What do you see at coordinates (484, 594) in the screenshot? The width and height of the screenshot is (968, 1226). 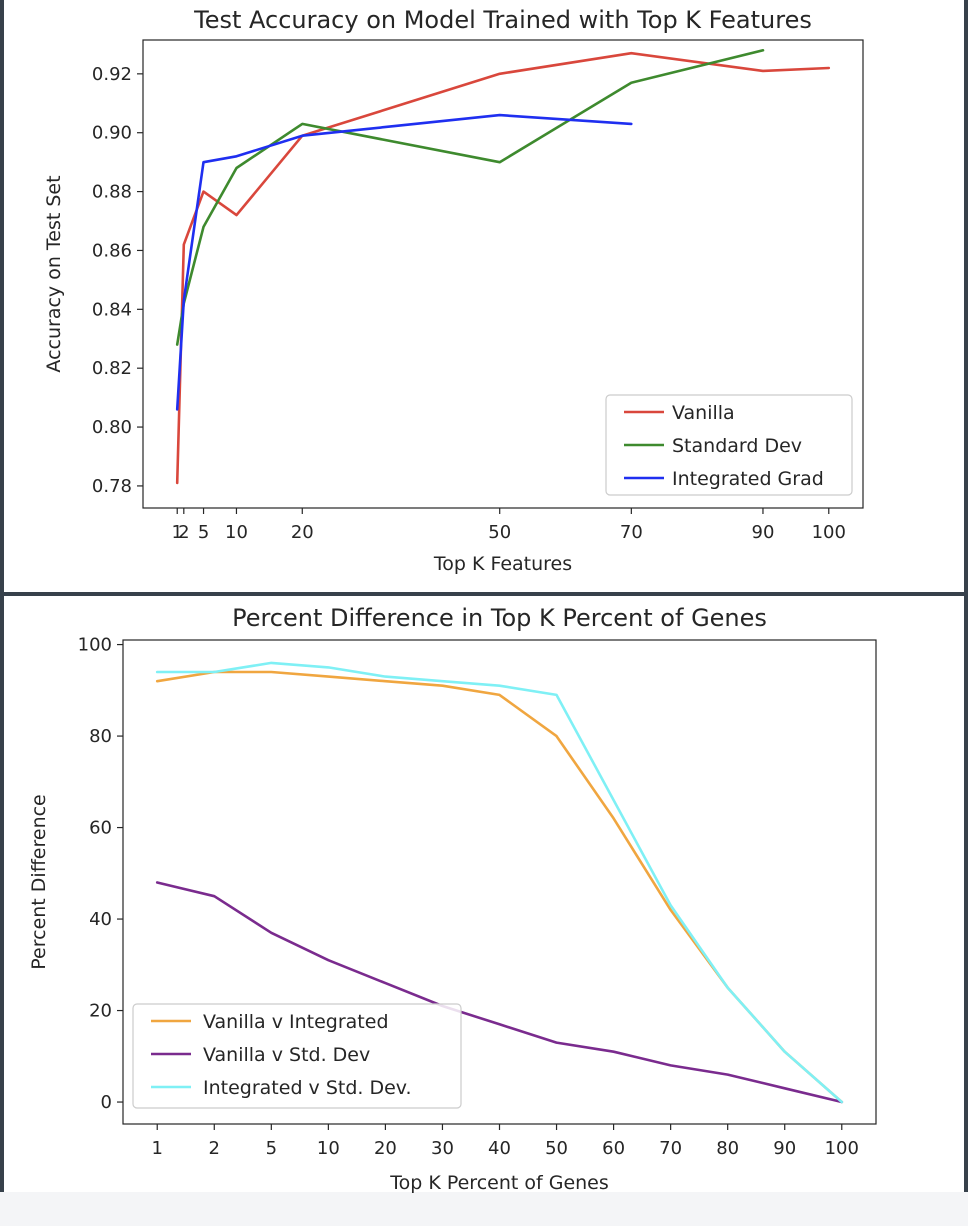 I see `output-divider` at bounding box center [484, 594].